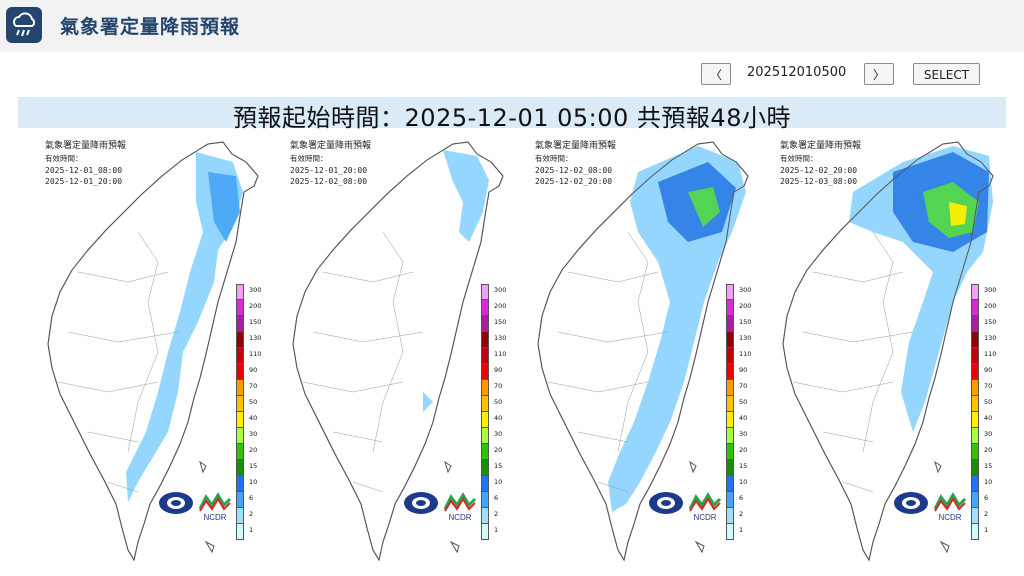 Image resolution: width=1024 pixels, height=576 pixels. I want to click on scale-label: 150, so click(745, 322).